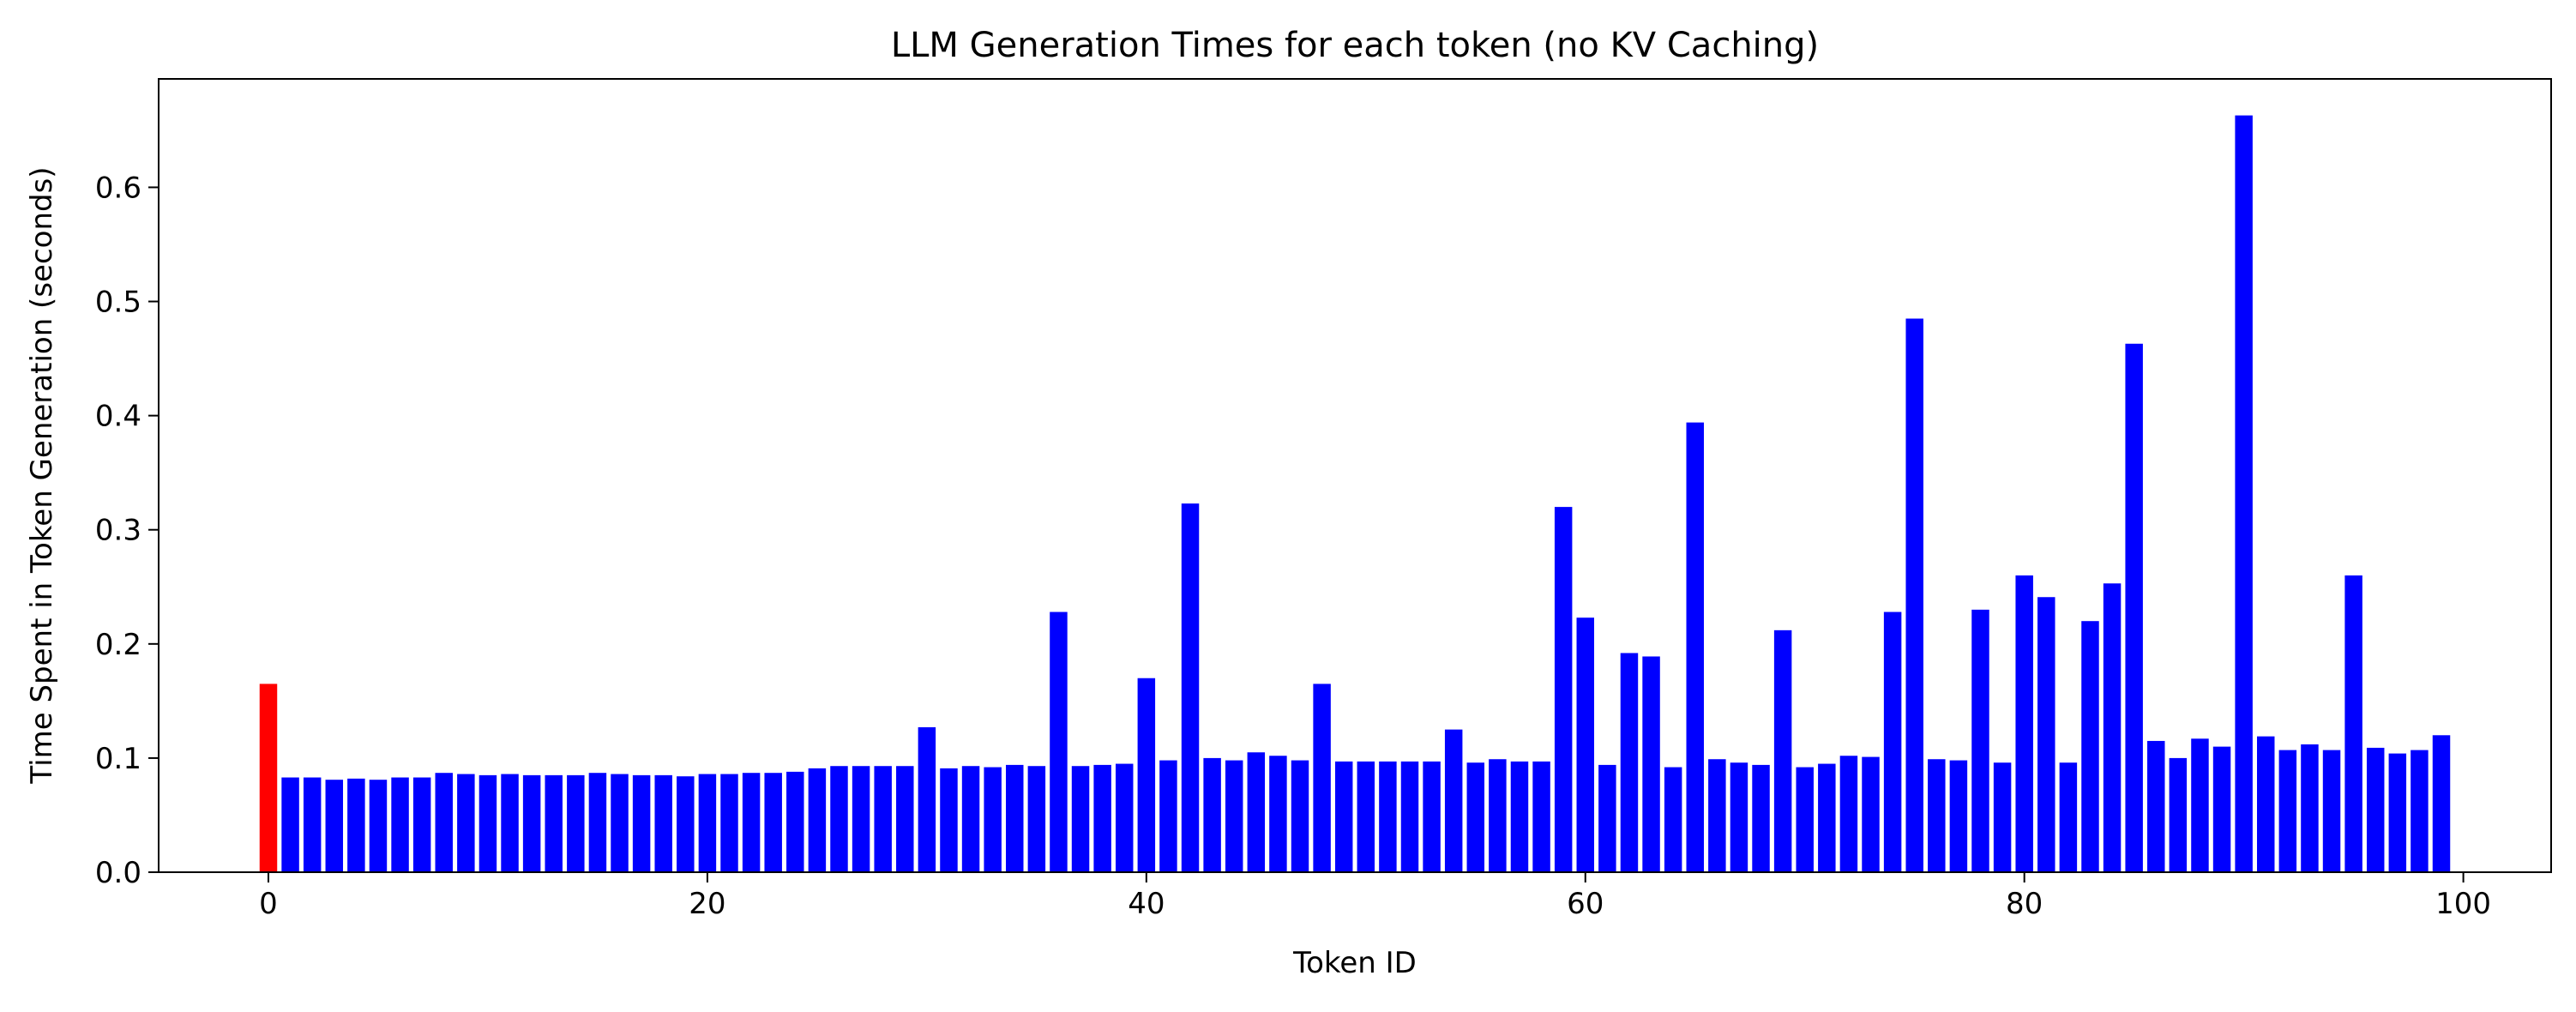 The width and height of the screenshot is (2576, 1012). What do you see at coordinates (118, 188) in the screenshot?
I see `y-tick-label: 0.6` at bounding box center [118, 188].